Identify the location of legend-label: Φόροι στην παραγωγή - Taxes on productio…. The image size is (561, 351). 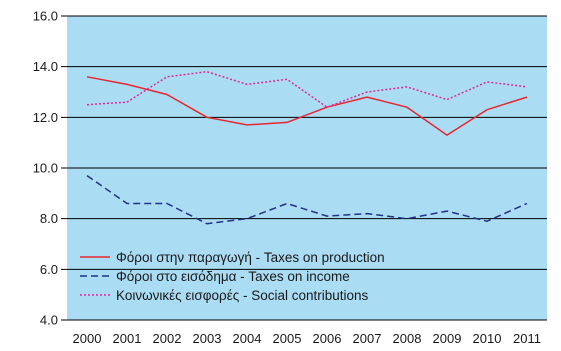
(250, 257).